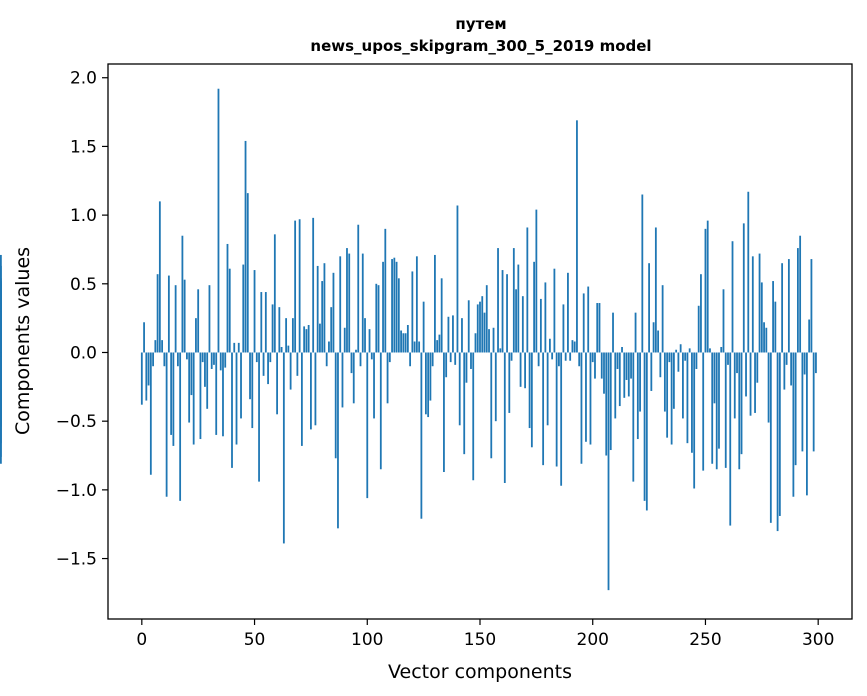 Image resolution: width=867 pixels, height=696 pixels. I want to click on y-tick-label: 0.0, so click(83, 353).